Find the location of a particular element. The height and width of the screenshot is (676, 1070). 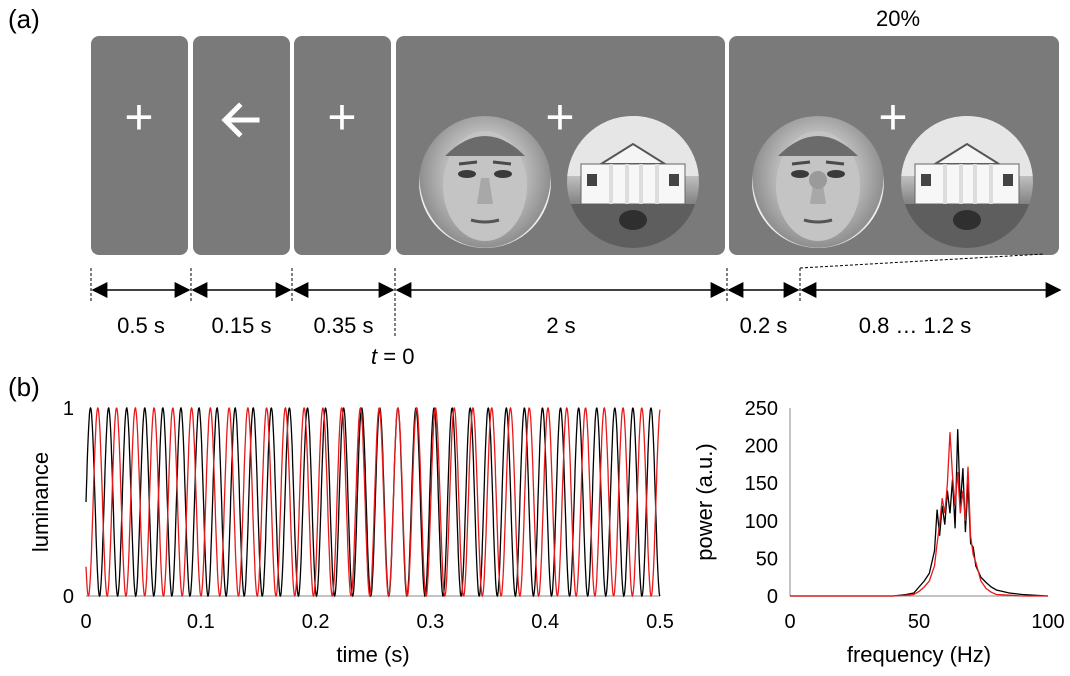

screen-cue is located at coordinates (241, 145).